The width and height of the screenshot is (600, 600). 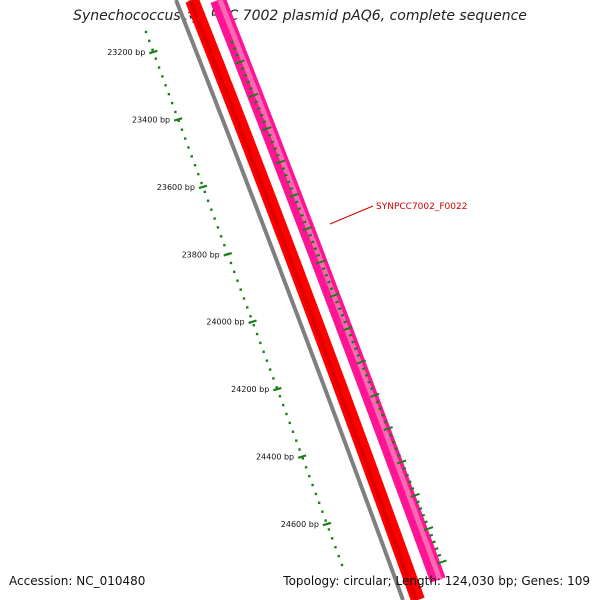 What do you see at coordinates (421, 207) in the screenshot?
I see `gene-label-synpcc7002-f0022: SYNPCC7002_F0022` at bounding box center [421, 207].